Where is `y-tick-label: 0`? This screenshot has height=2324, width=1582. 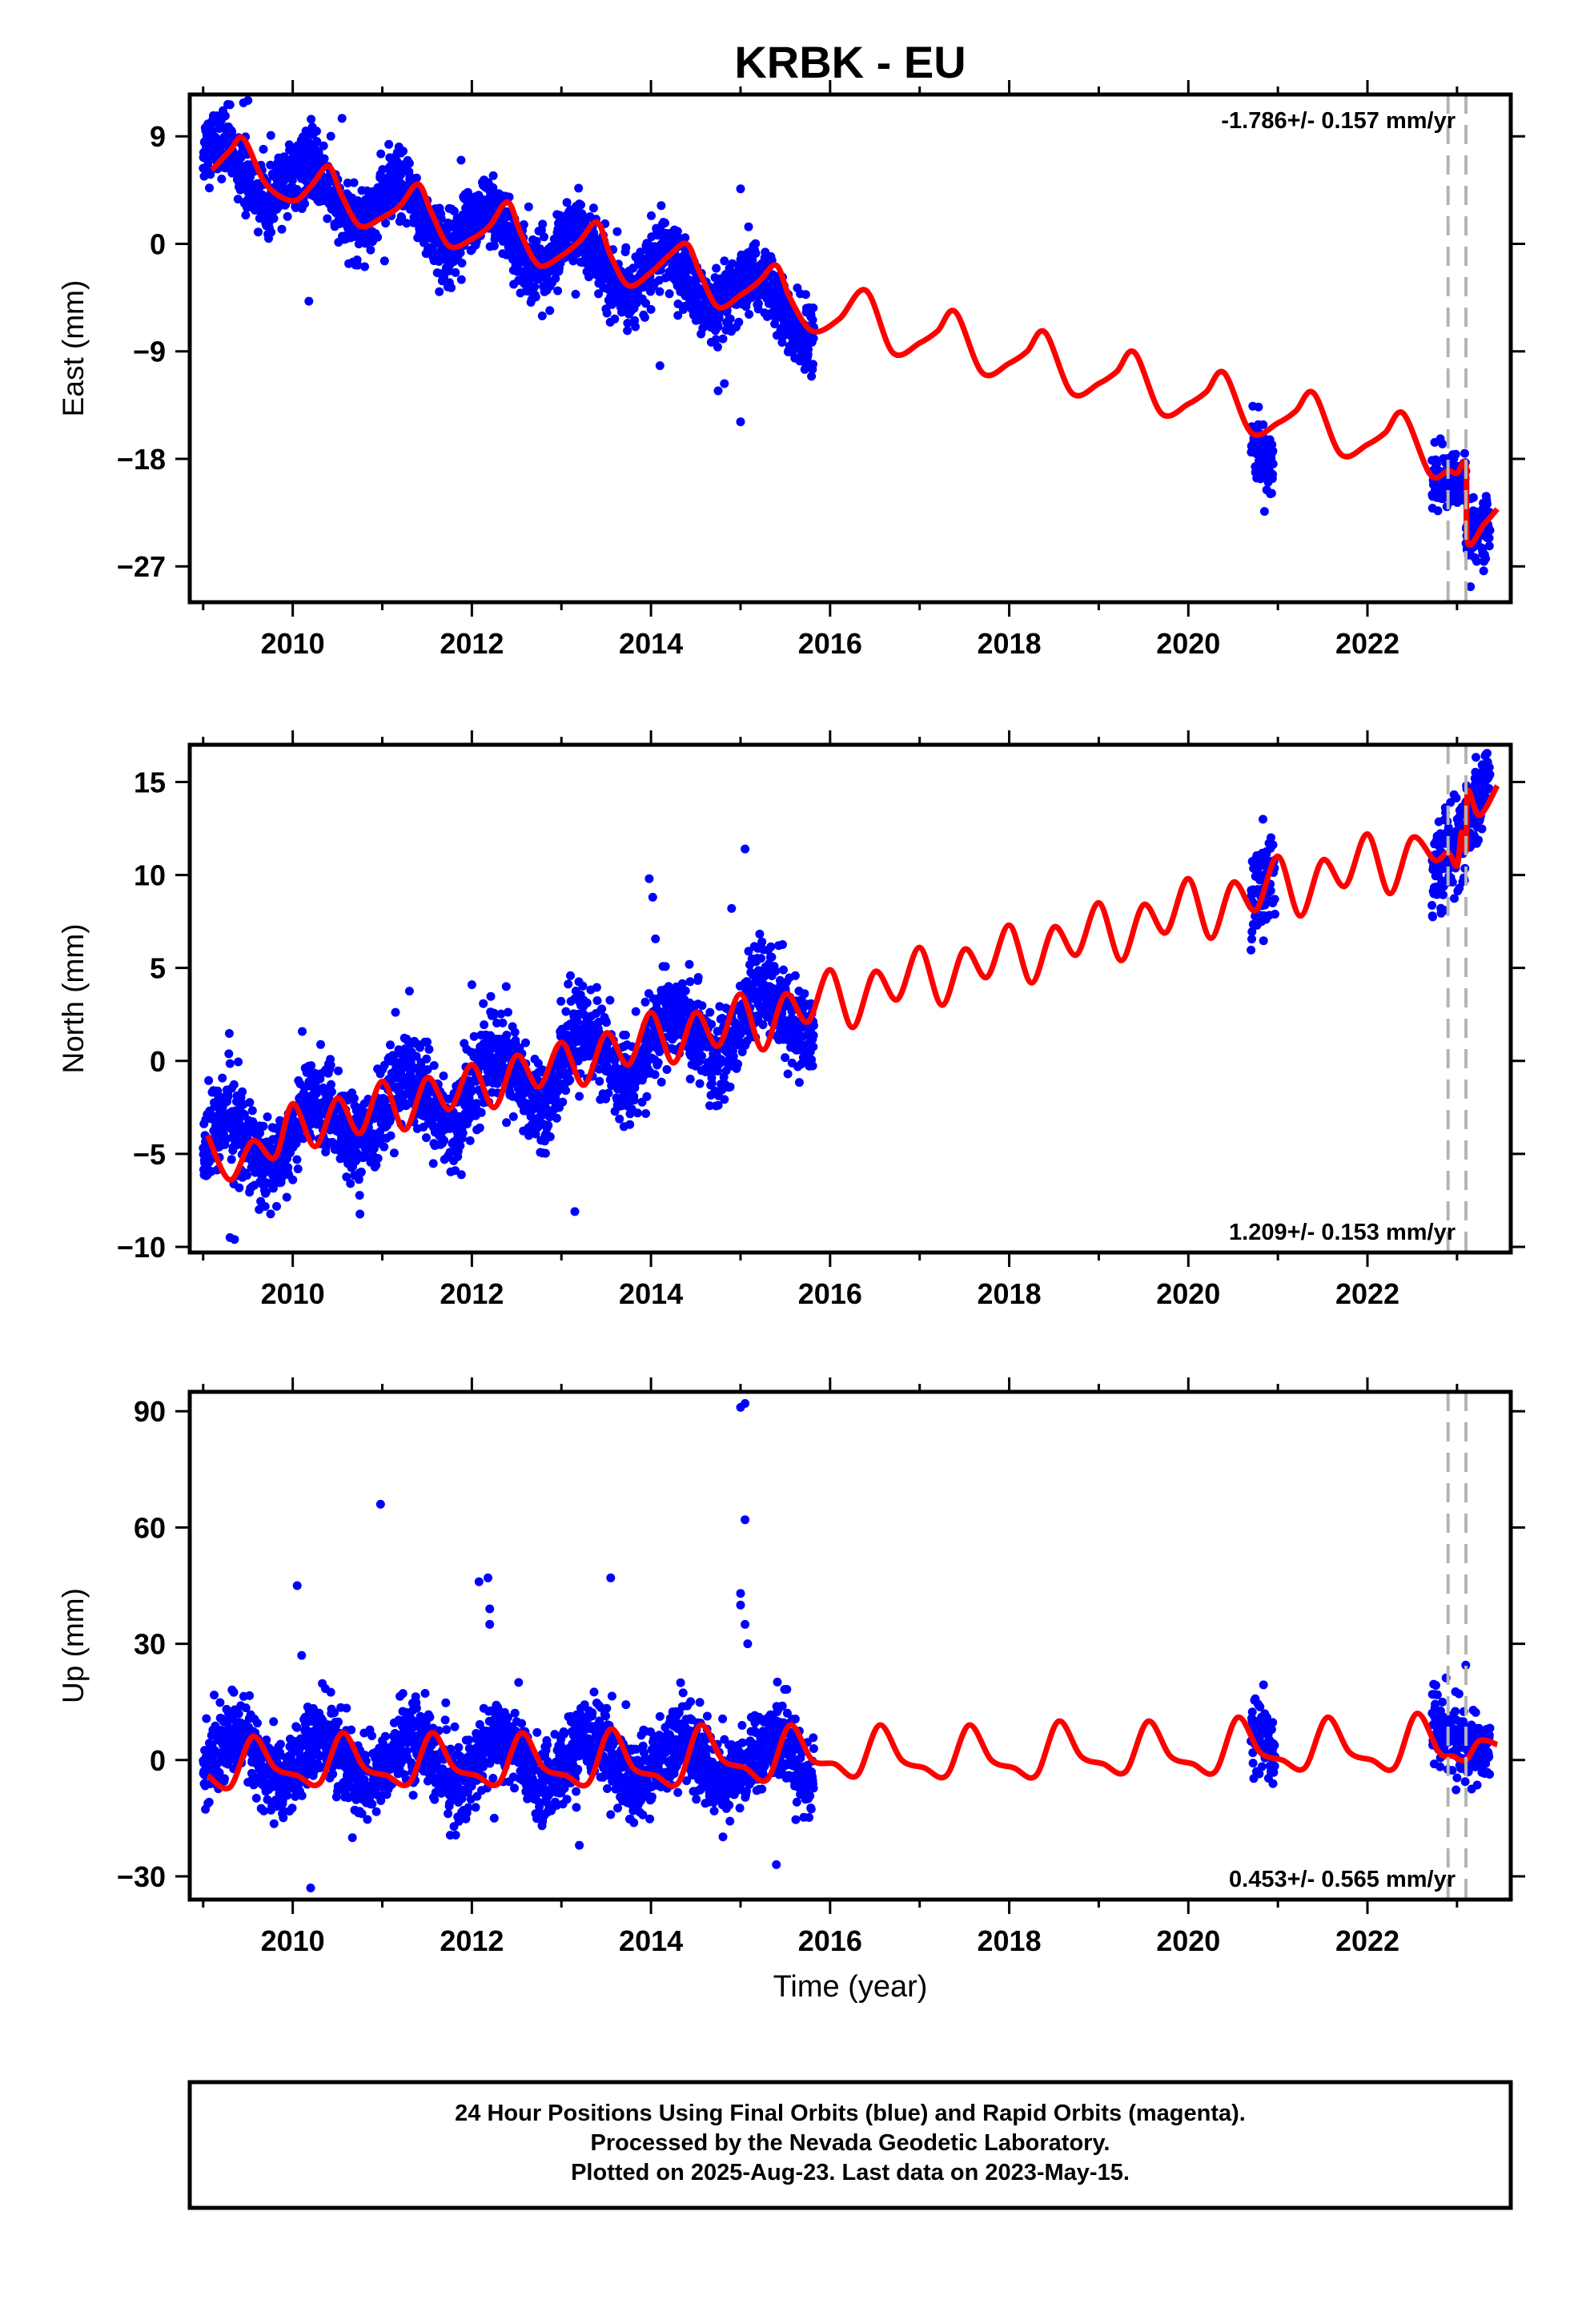
y-tick-label: 0 is located at coordinates (158, 243).